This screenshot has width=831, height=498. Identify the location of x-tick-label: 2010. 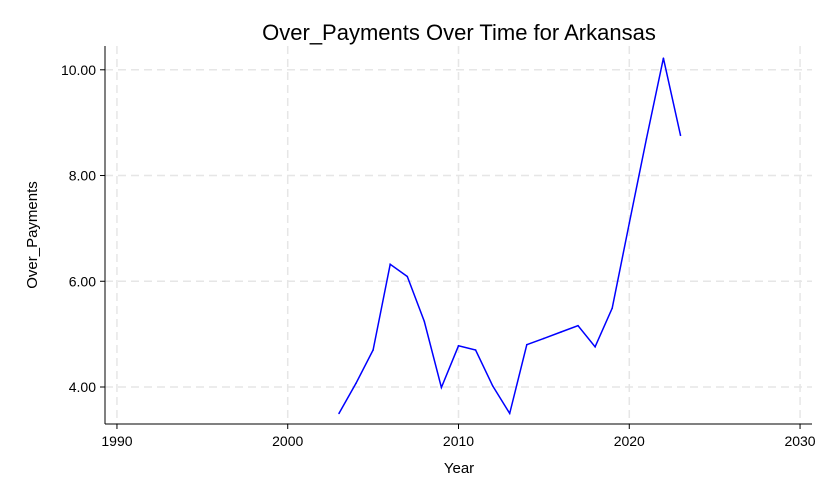
(458, 441).